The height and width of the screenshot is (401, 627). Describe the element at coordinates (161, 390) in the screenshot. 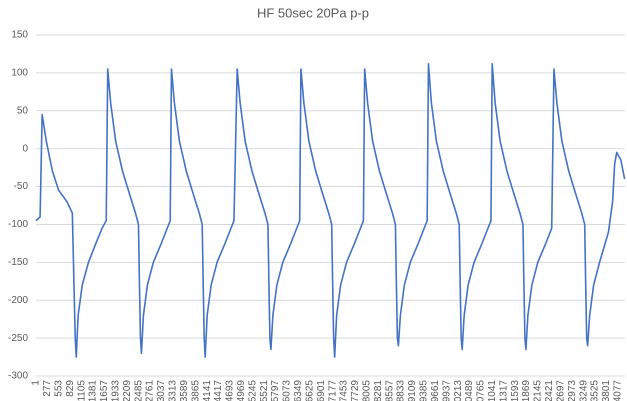

I see `x-tick-label: 3037` at that location.